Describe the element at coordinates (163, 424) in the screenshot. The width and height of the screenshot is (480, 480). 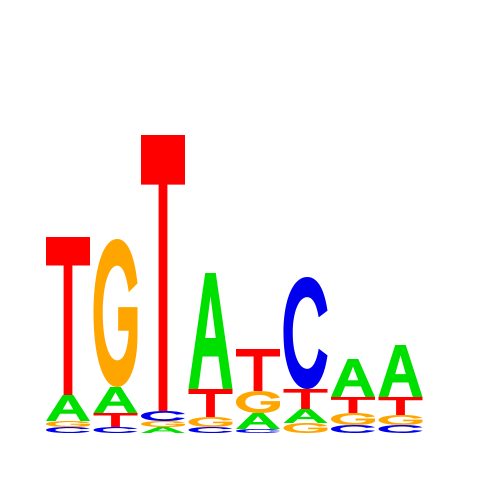
I see `letter-g-pos3` at that location.